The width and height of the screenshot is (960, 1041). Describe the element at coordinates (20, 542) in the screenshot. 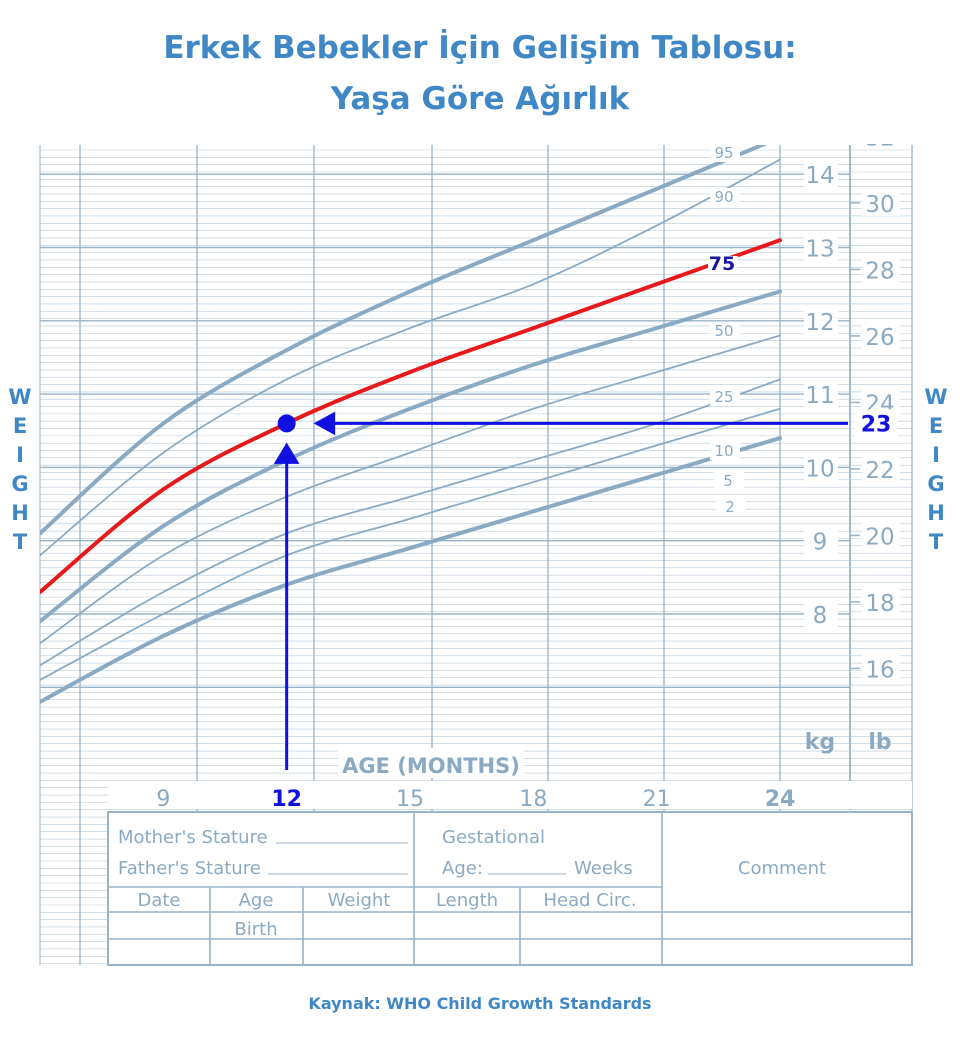

I see `weight-label-left-letter: T` at that location.